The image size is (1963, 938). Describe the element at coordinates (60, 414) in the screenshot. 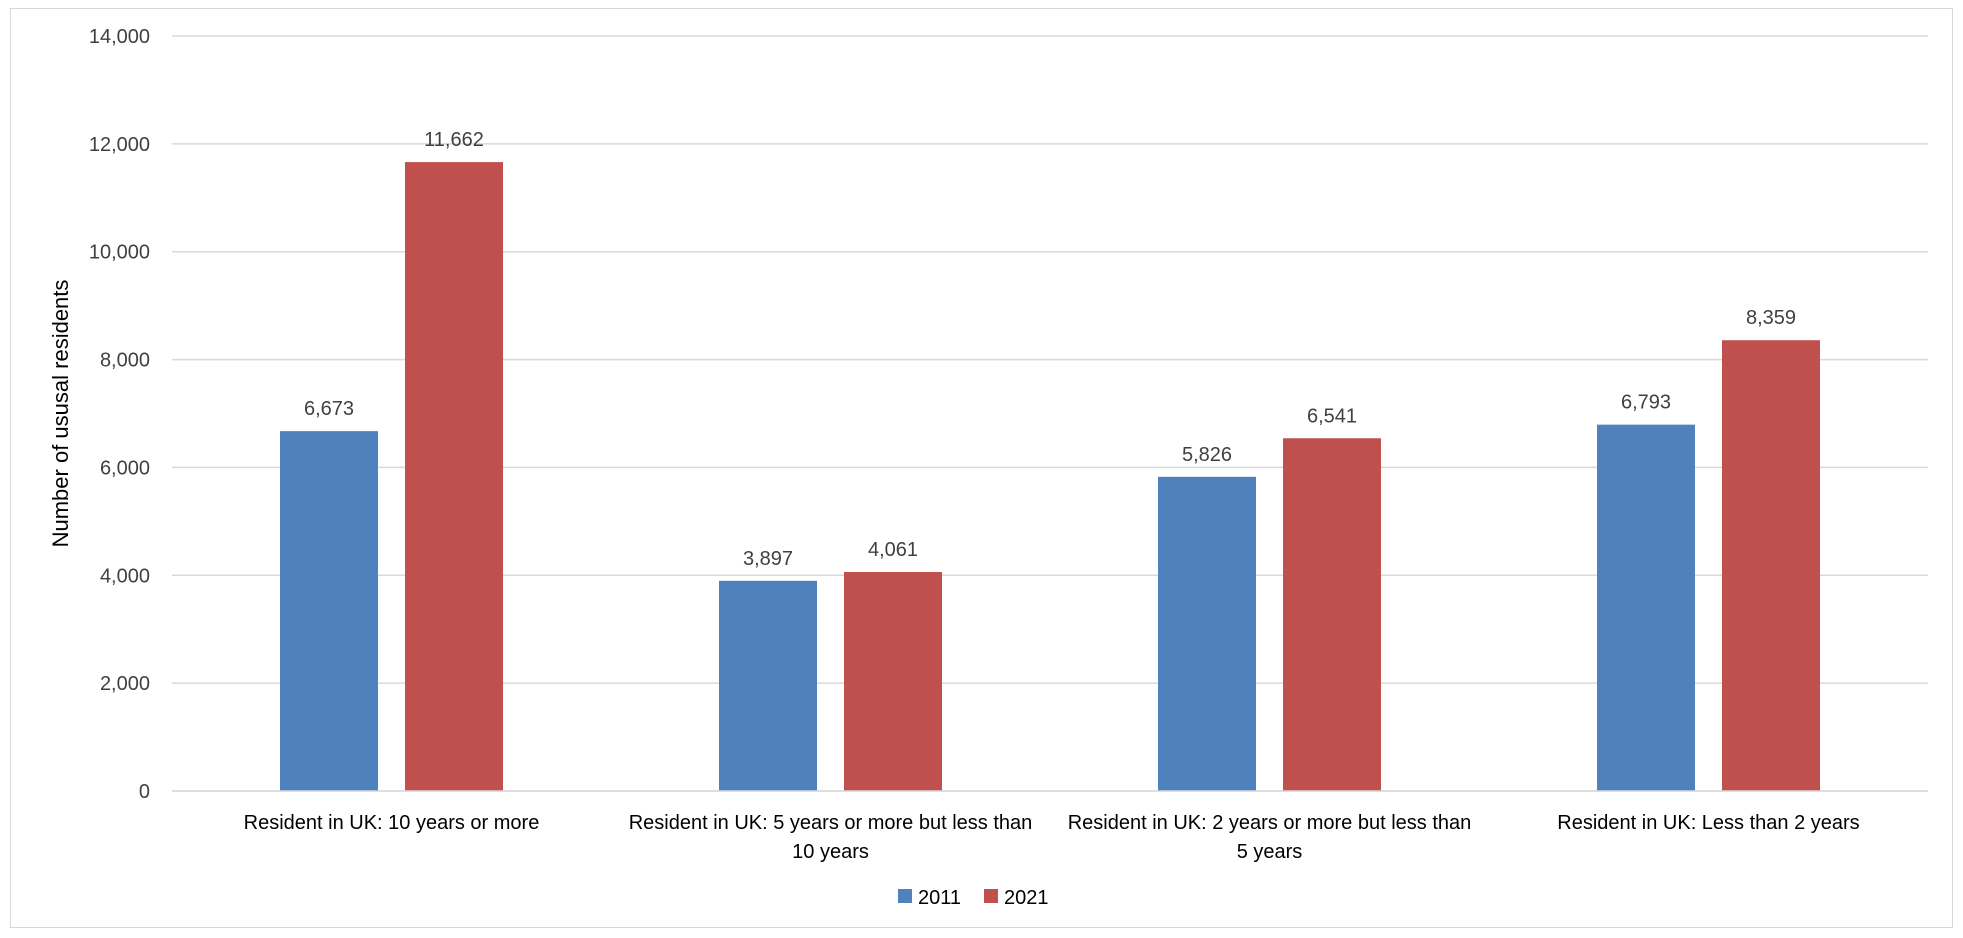

I see `y-axis-title: Number of ususal residents` at that location.